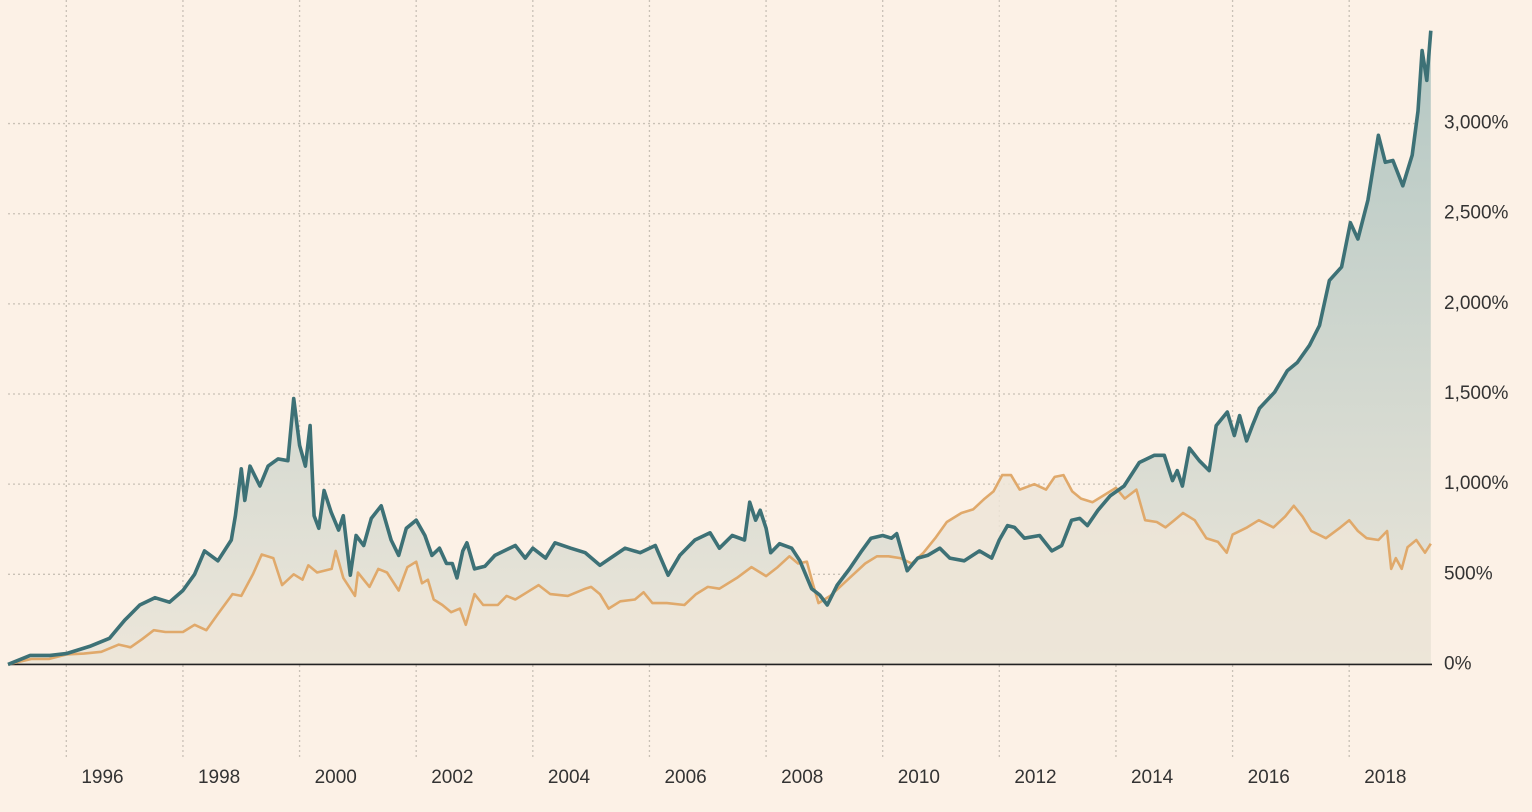  Describe the element at coordinates (569, 777) in the screenshot. I see `x-tick-label: 2004` at that location.